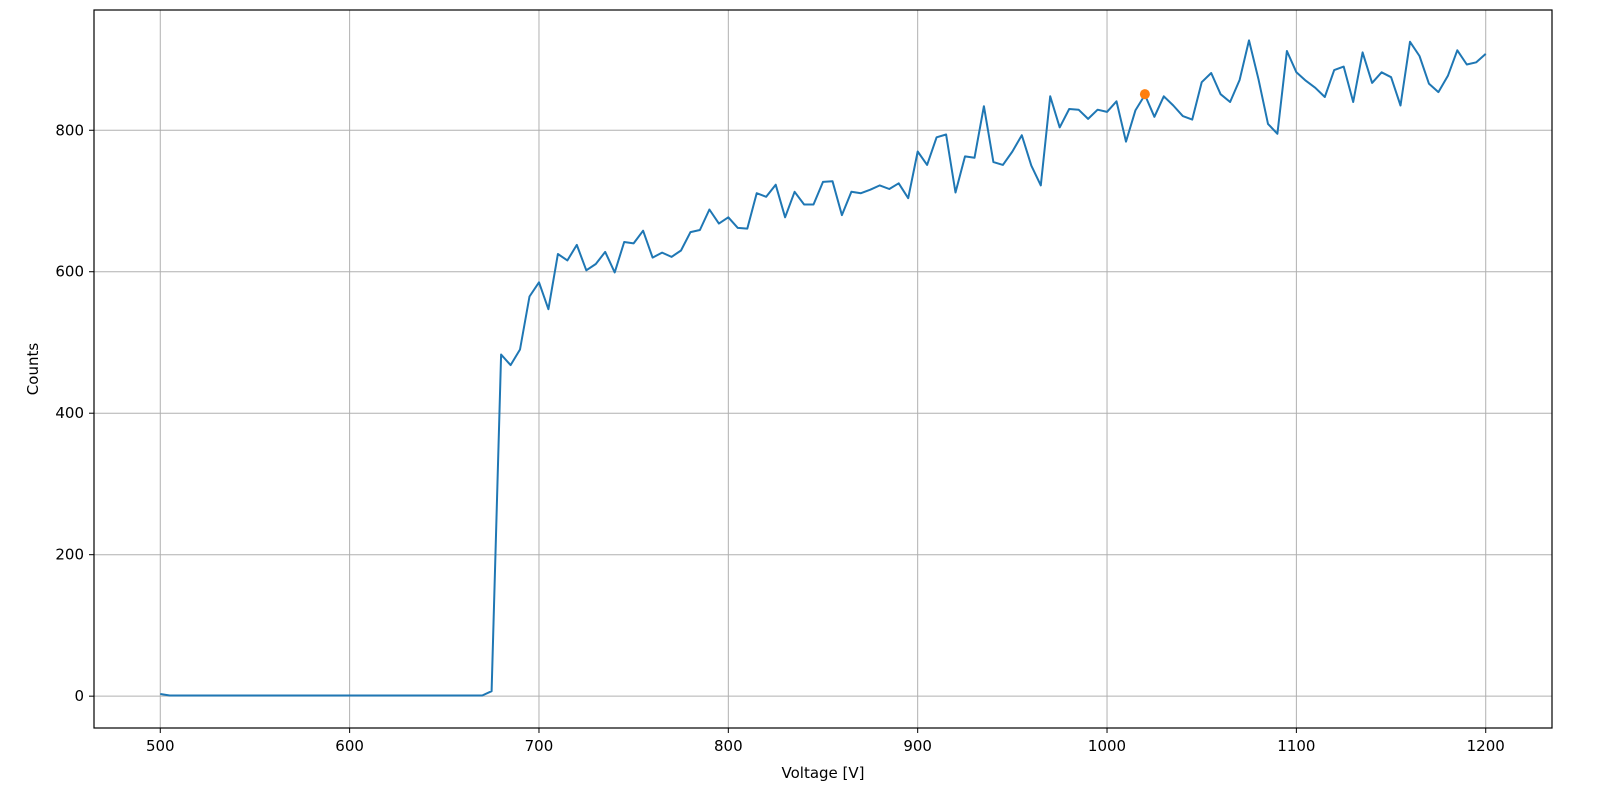 The height and width of the screenshot is (806, 1600). What do you see at coordinates (825, 741) in the screenshot?
I see `x-axis-ticks: 500 600 700 800 900 1000 1100 1200` at bounding box center [825, 741].